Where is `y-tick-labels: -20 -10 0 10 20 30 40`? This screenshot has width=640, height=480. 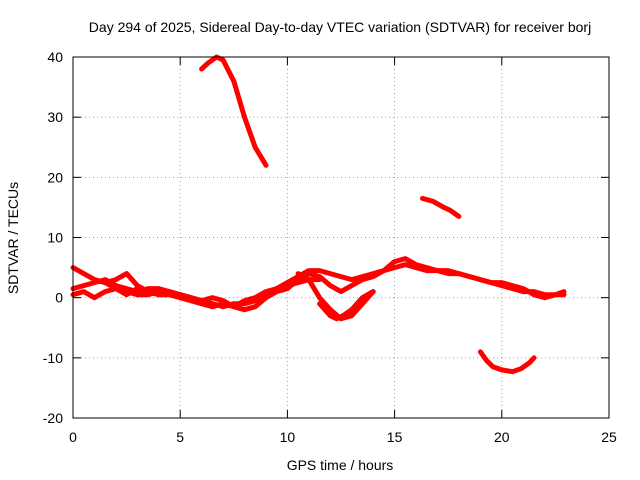
y-tick-labels: -20 -10 0 10 20 30 40 is located at coordinates (53, 237).